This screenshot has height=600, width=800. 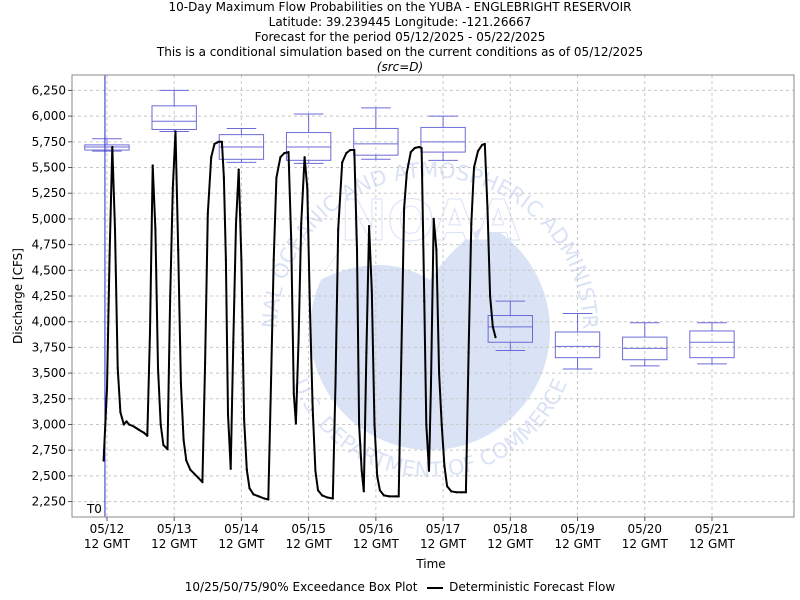 What do you see at coordinates (577, 529) in the screenshot?
I see `x-tick-label-date: 05/19` at bounding box center [577, 529].